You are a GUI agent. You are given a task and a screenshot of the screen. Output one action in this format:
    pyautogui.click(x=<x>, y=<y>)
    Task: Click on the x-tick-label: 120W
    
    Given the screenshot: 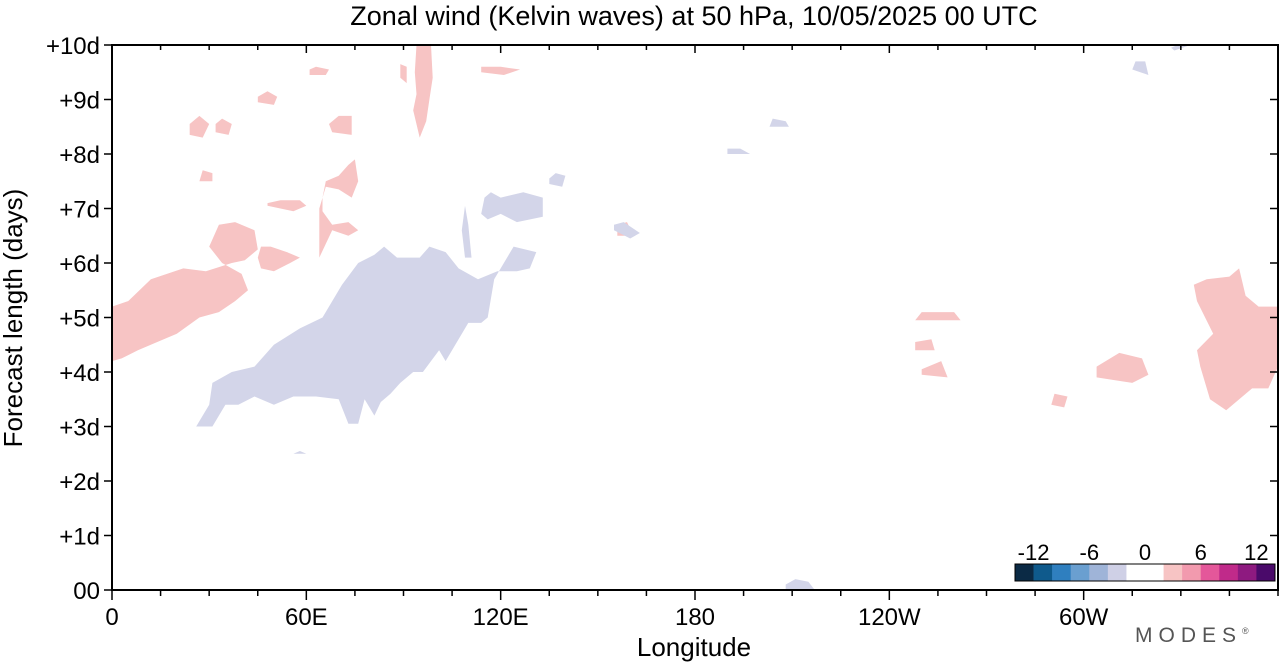 What is the action you would take?
    pyautogui.click(x=889, y=617)
    